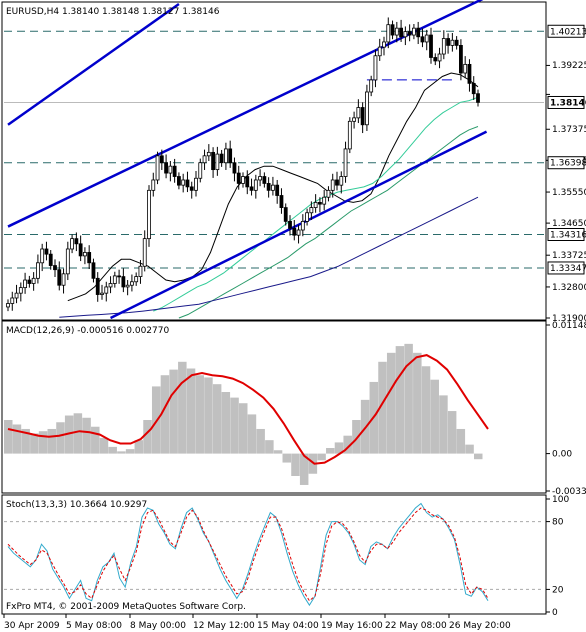 The width and height of the screenshot is (586, 632). What do you see at coordinates (158, 626) in the screenshot?
I see `time-tick-label: 8 May 00:00` at bounding box center [158, 626].